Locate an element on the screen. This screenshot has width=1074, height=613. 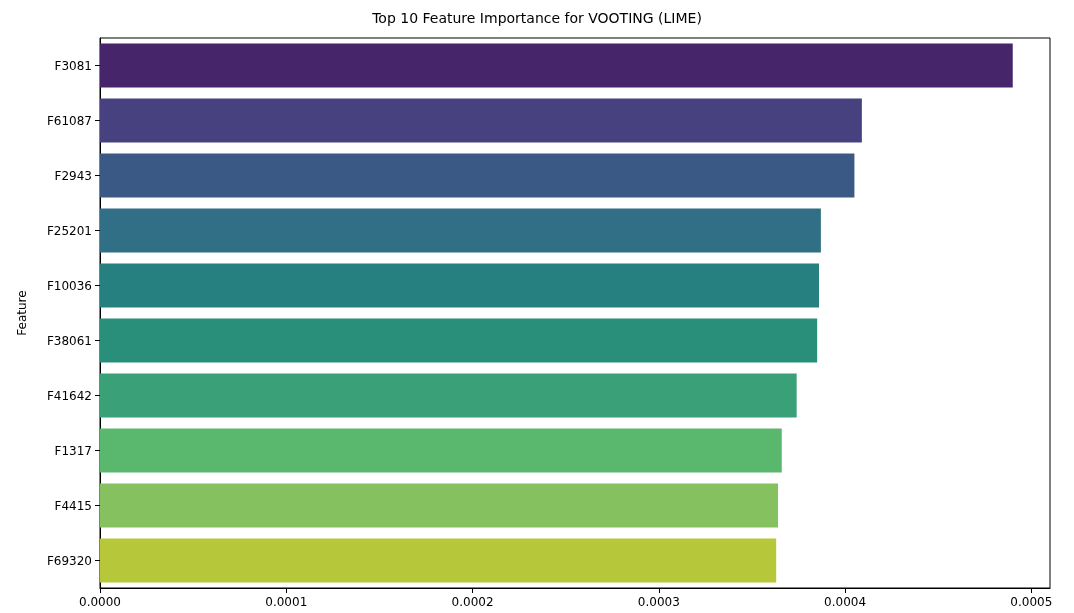
x-tick-label: 0.0004 is located at coordinates (845, 602).